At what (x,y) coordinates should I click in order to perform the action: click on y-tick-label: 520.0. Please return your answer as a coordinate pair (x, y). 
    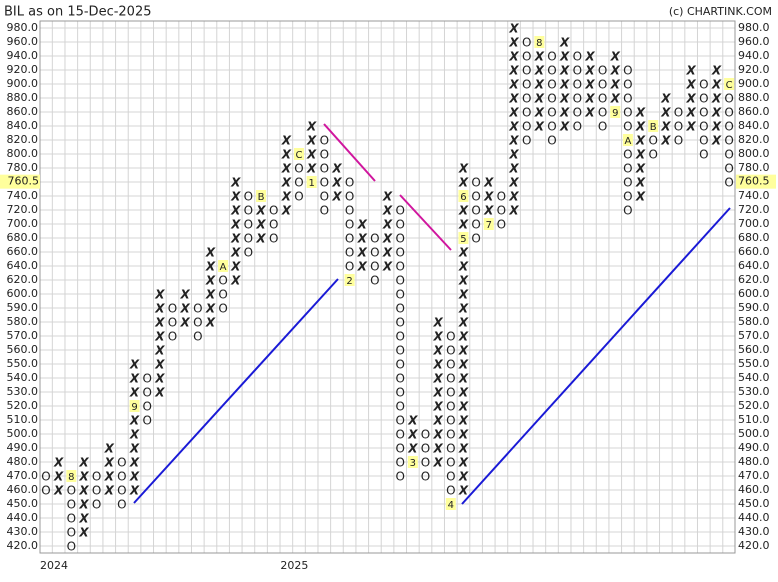
    Looking at the image, I should click on (23, 405).